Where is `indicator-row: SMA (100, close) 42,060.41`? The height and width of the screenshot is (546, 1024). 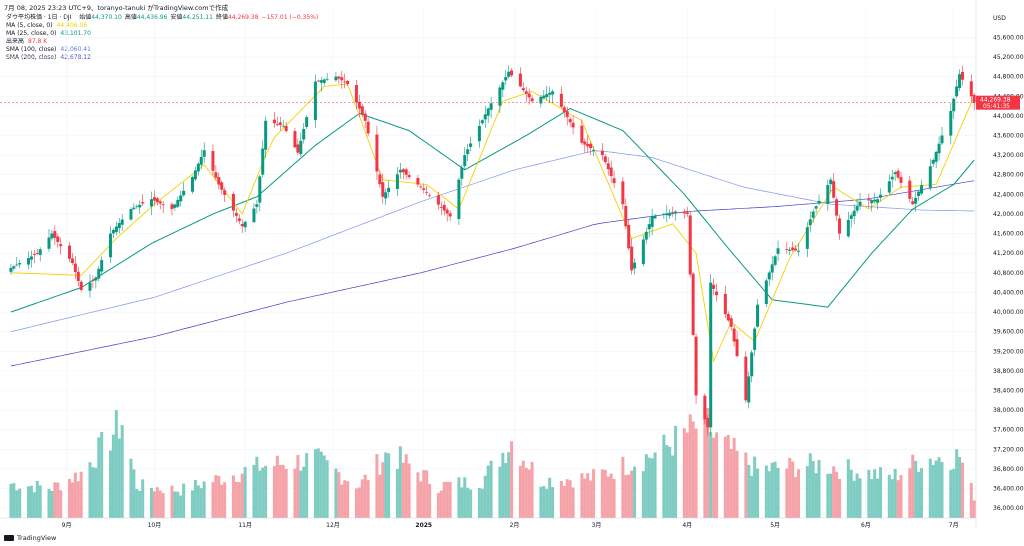
indicator-row: SMA (100, close) 42,060.41 is located at coordinates (163, 50).